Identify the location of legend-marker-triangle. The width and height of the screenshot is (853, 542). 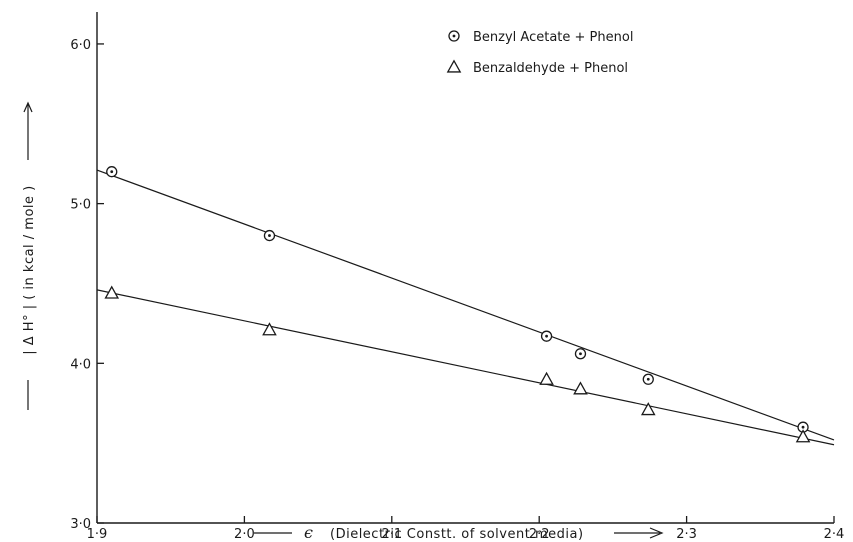
(454, 66).